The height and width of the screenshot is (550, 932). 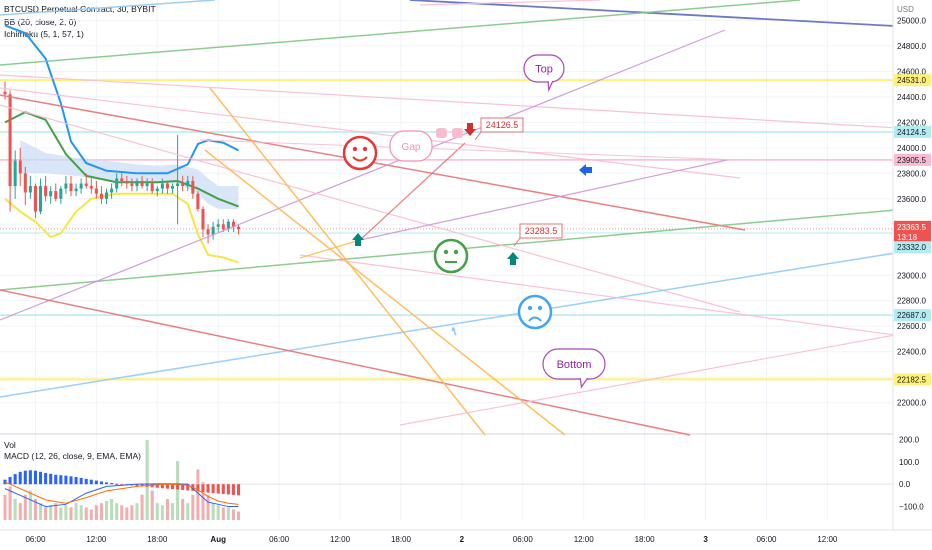 I want to click on callout-low-text: 23283.5, so click(x=541, y=231).